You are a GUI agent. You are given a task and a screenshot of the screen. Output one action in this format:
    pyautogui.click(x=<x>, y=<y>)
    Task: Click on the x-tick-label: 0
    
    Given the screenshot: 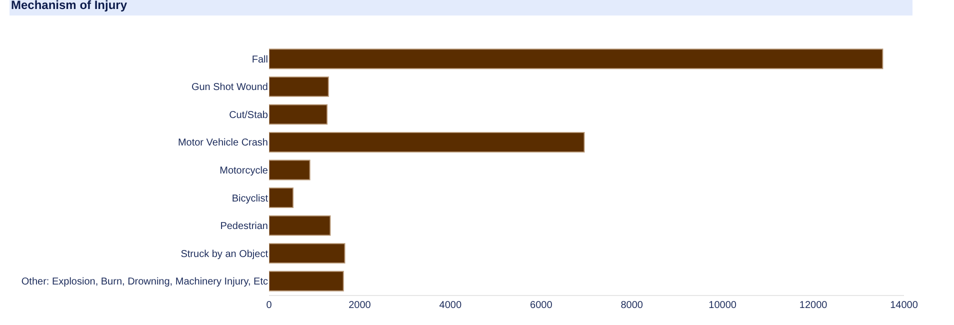 What is the action you would take?
    pyautogui.click(x=269, y=305)
    